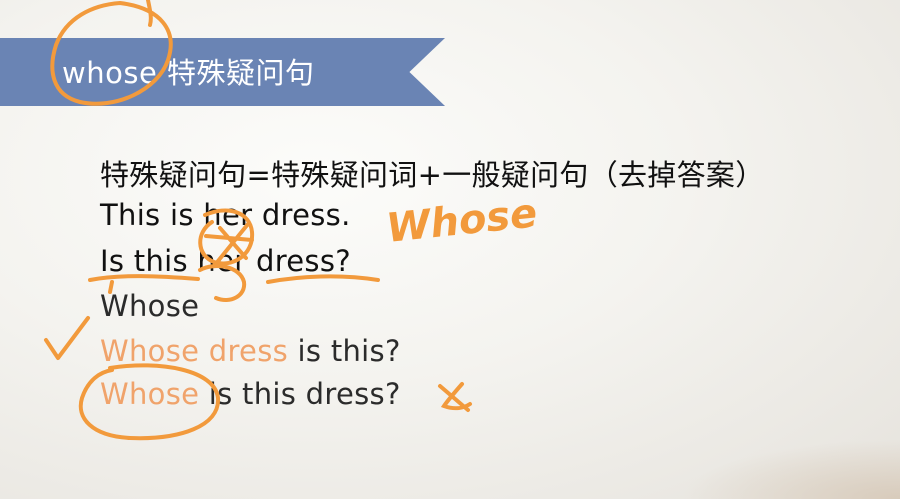 Image resolution: width=900 pixels, height=499 pixels. Describe the element at coordinates (149, 261) in the screenshot. I see `sentence2-is-this: Is this` at that location.